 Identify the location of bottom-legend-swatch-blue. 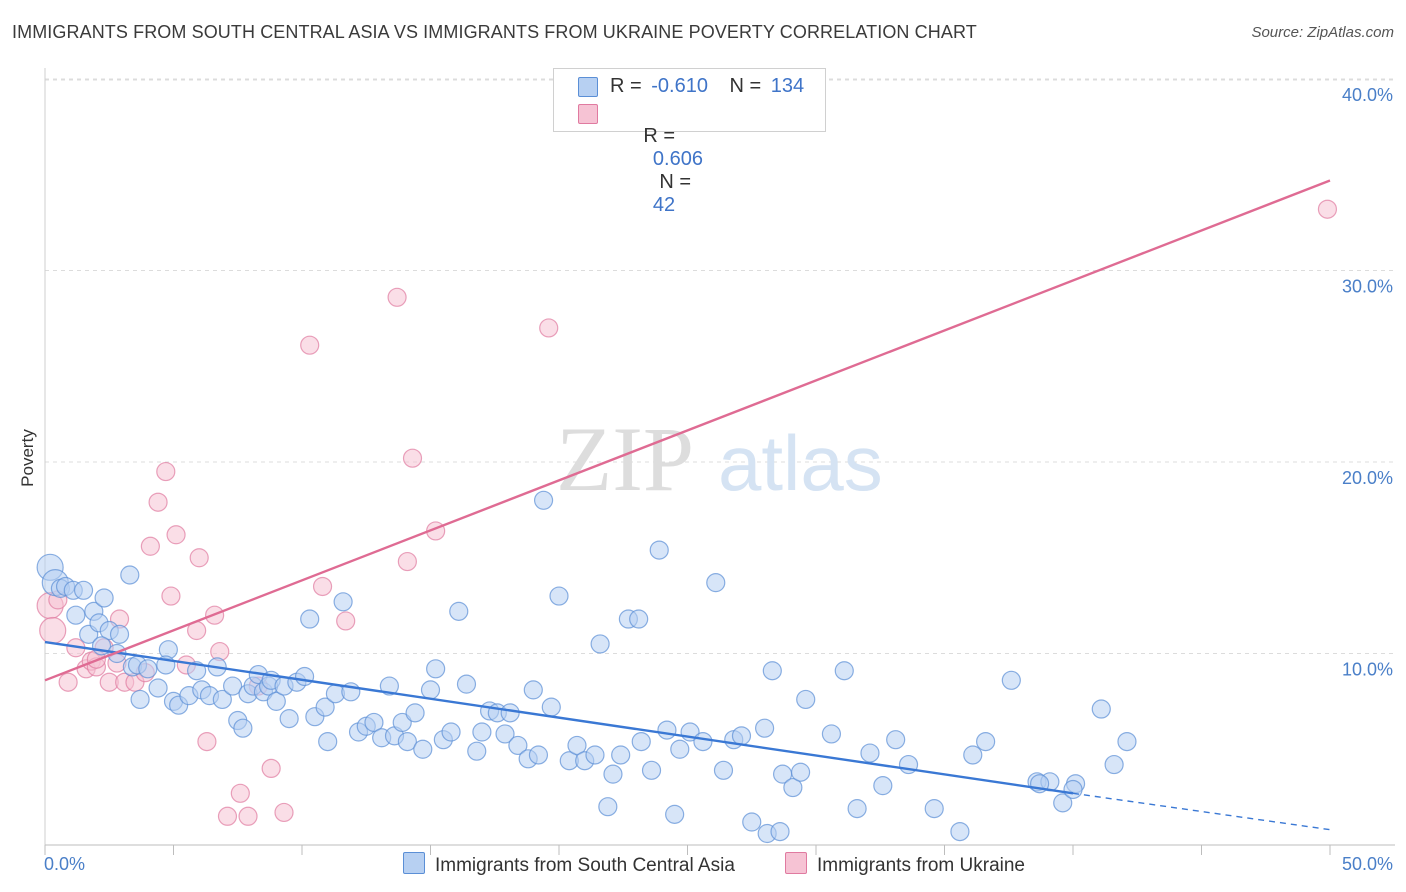
(414, 863).